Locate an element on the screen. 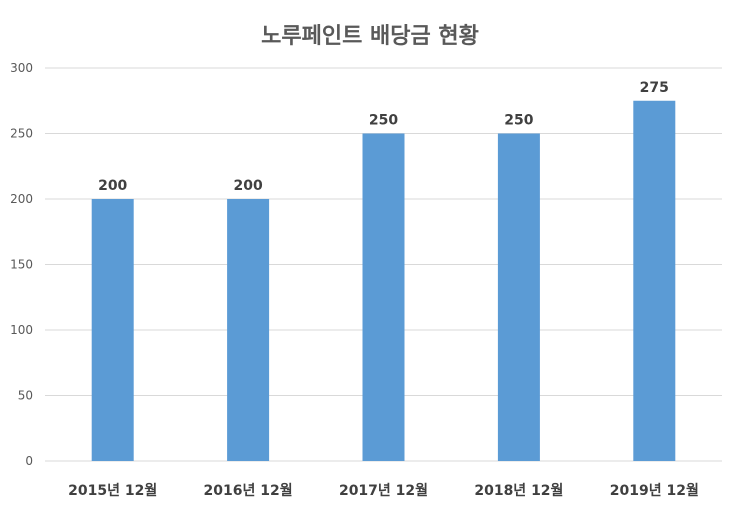 This screenshot has height=515, width=740. x-tick-label: 2019년 12월 is located at coordinates (654, 490).